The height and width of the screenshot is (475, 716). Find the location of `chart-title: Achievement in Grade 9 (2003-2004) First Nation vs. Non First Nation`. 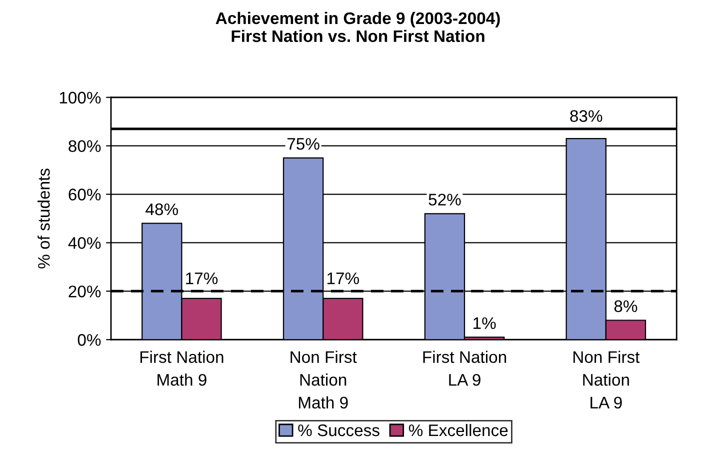

chart-title: Achievement in Grade 9 (2003-2004) First Nation vs. Non First Nation is located at coordinates (358, 27).